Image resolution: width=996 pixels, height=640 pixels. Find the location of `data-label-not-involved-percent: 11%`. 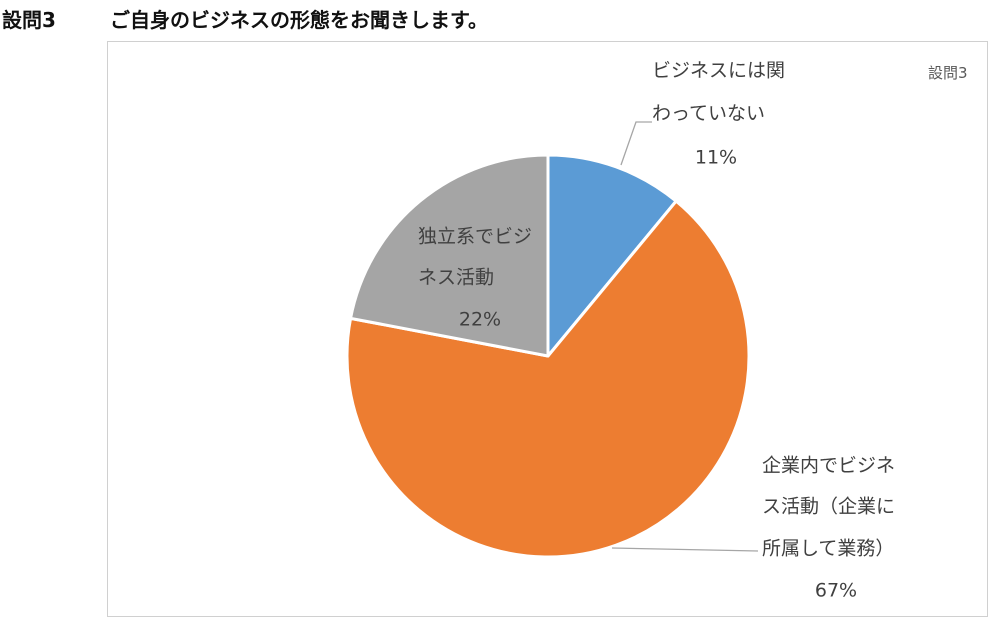

data-label-not-involved-percent: 11% is located at coordinates (716, 158).